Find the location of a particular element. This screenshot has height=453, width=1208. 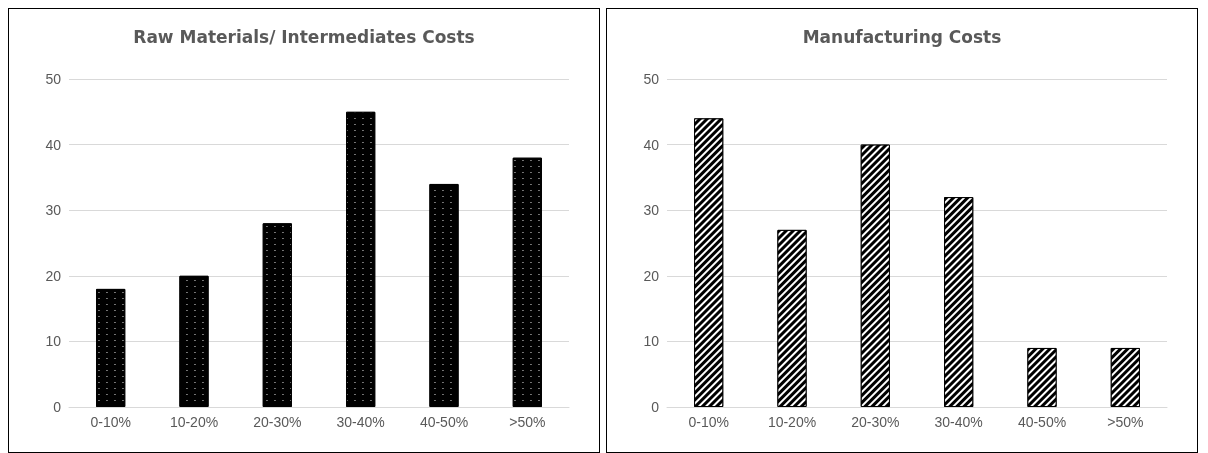

chart-title: Manufacturing Costs is located at coordinates (902, 36).